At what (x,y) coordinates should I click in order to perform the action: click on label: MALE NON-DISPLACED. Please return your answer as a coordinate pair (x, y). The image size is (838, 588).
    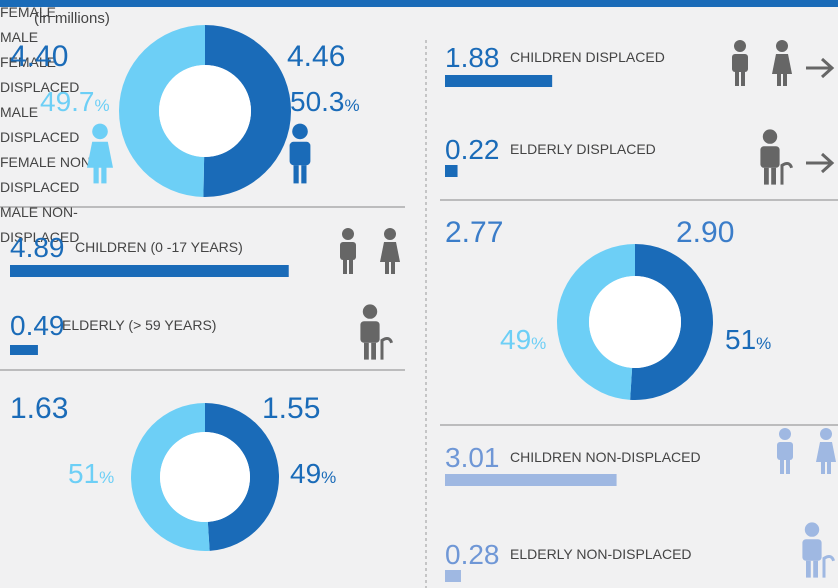
    Looking at the image, I should click on (40, 224).